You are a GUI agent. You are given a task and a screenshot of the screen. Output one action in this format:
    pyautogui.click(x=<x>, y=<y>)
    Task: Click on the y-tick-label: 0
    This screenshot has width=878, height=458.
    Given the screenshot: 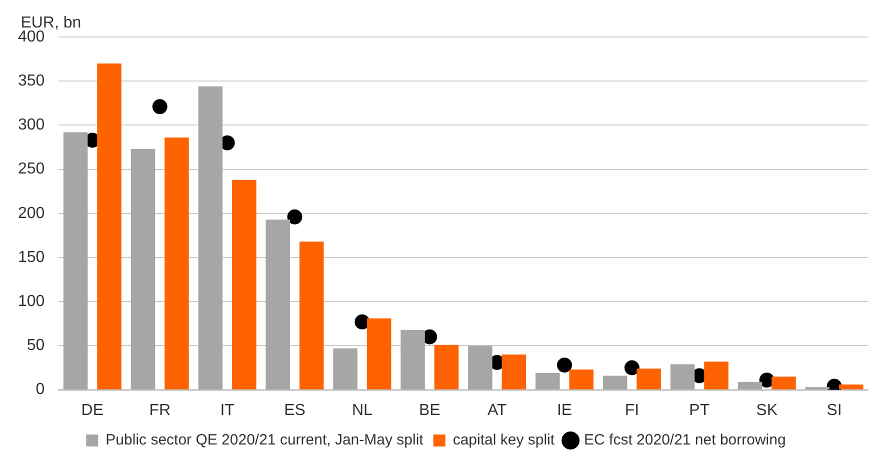 What is the action you would take?
    pyautogui.click(x=40, y=389)
    